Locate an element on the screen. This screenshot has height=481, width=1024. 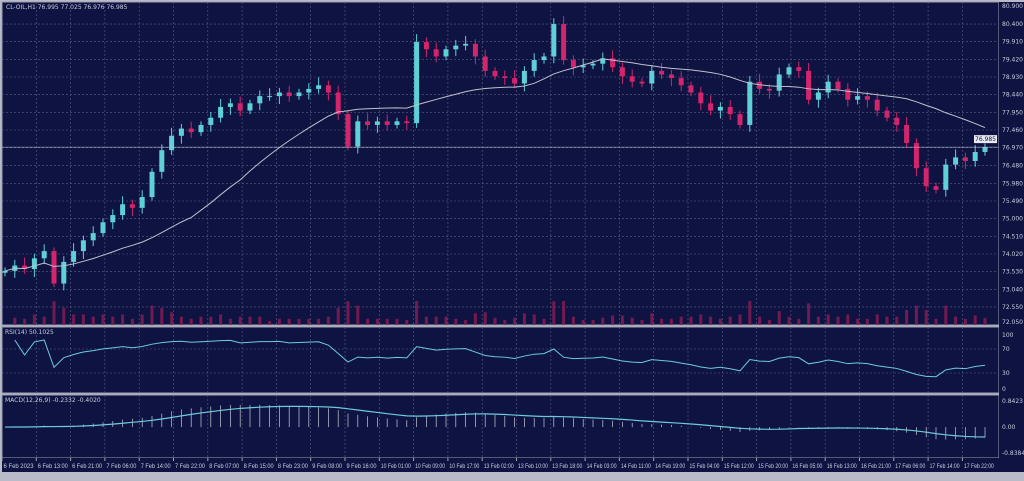
x-tick-label: 14 Feb 03:00 is located at coordinates (602, 467).